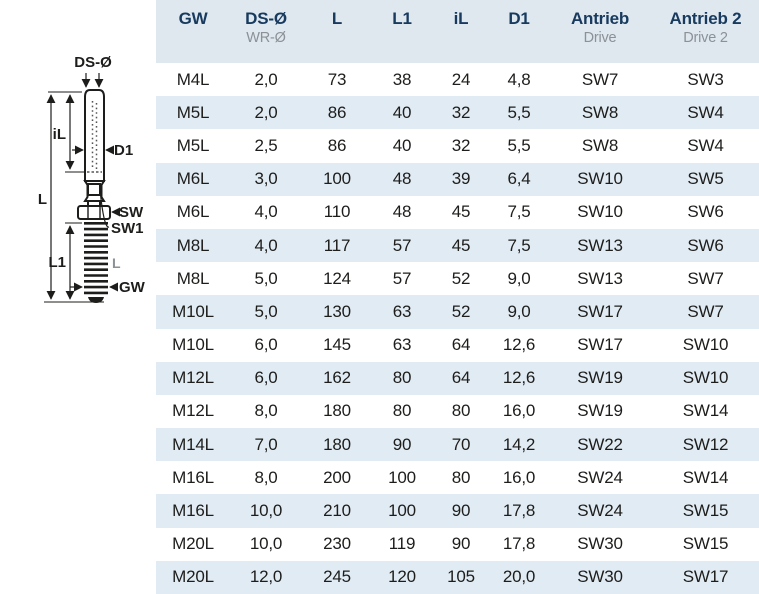  What do you see at coordinates (93, 62) in the screenshot?
I see `drawing-label-ds-diameter: DS-Ø` at bounding box center [93, 62].